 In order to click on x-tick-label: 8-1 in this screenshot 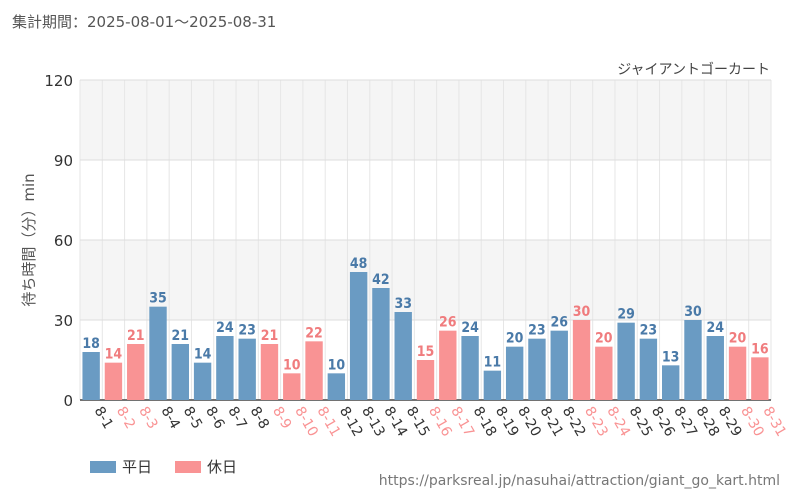, I will do `click(103, 418)`.